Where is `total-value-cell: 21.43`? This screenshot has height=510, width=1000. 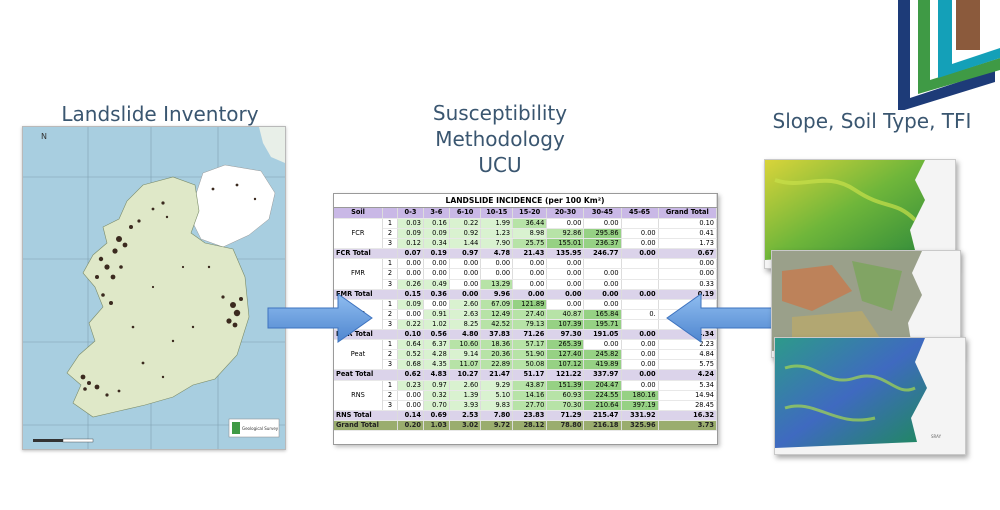 total-value-cell: 21.43 is located at coordinates (530, 254).